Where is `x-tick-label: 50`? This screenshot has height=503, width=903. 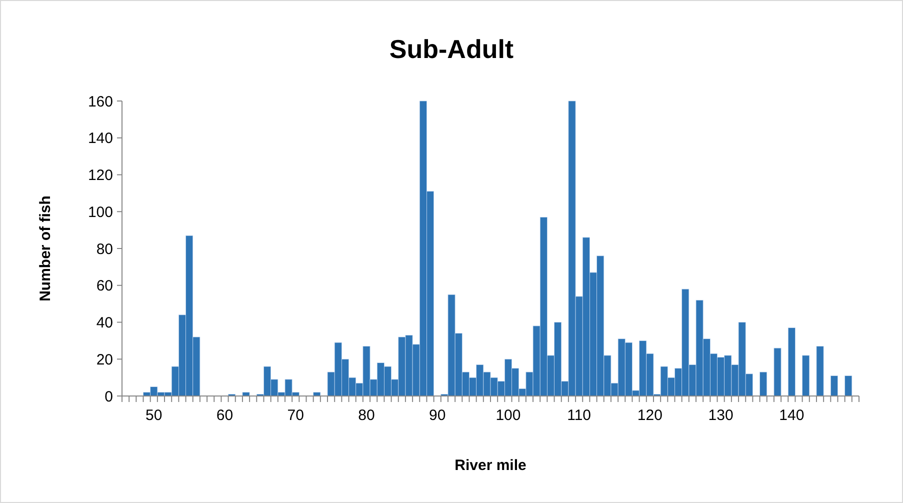 x-tick-label: 50 is located at coordinates (154, 415).